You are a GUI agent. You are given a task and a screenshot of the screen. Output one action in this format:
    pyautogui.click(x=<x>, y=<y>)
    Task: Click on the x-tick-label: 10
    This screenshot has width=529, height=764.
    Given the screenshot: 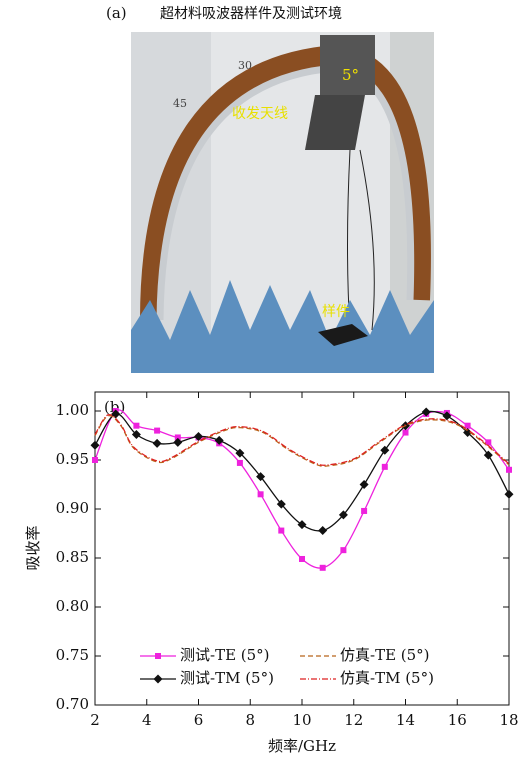 What is the action you would take?
    pyautogui.click(x=301, y=720)
    